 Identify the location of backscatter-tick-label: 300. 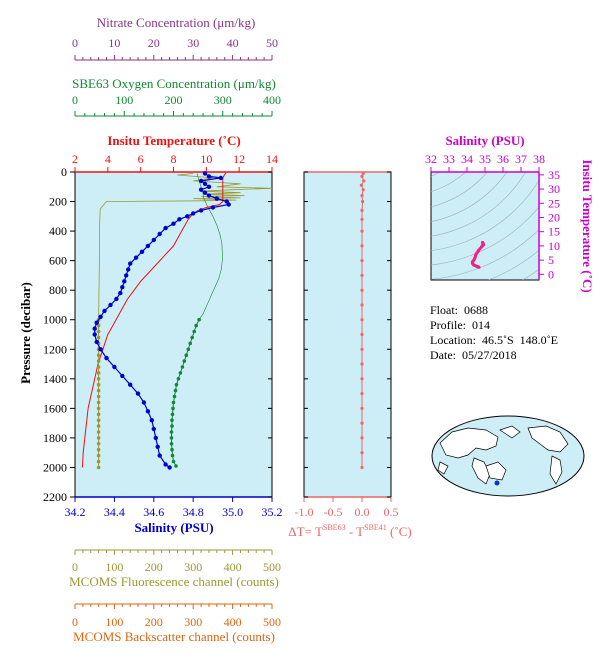
(193, 622).